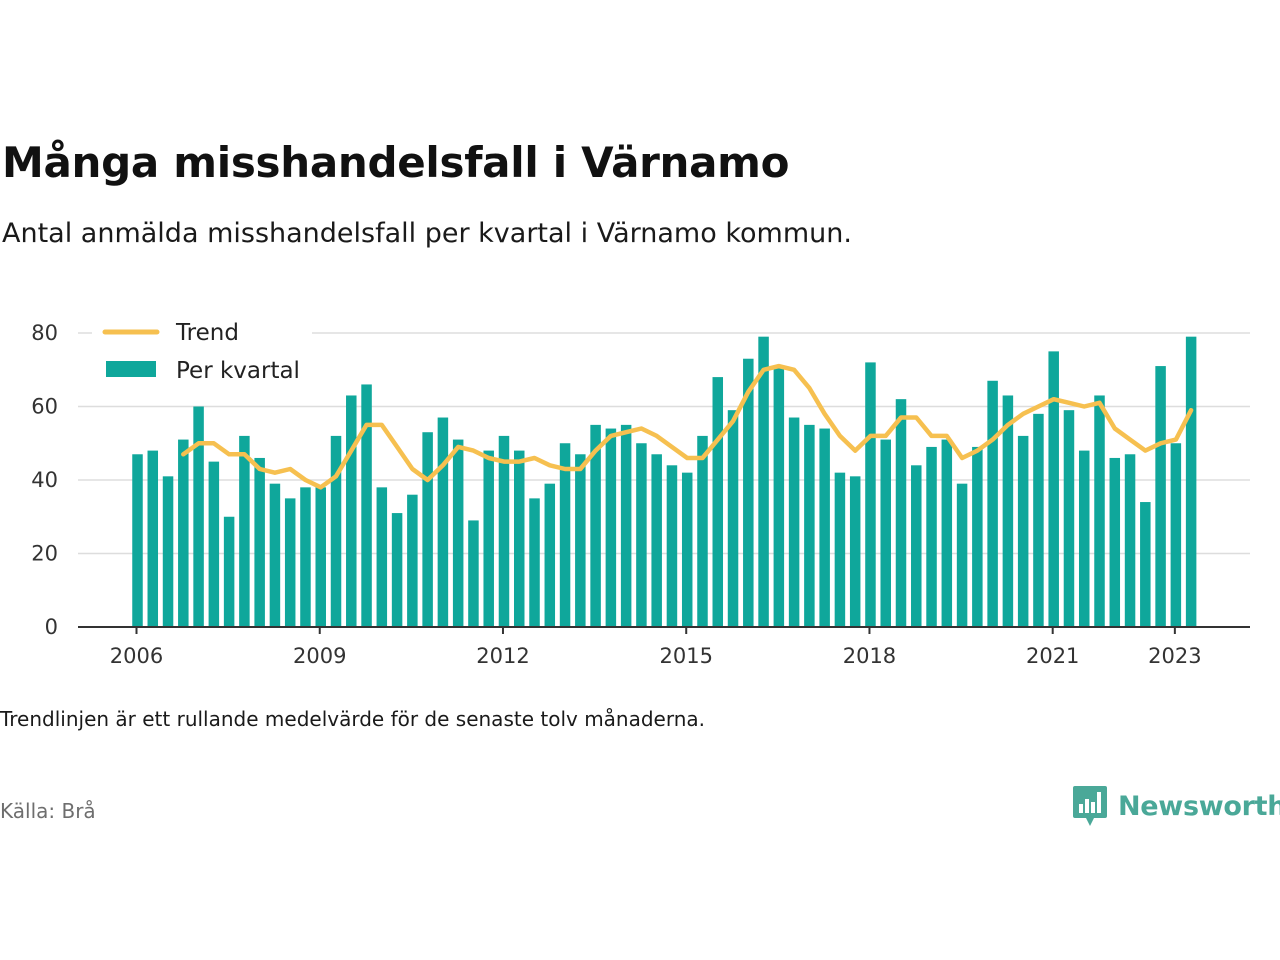 The width and height of the screenshot is (1280, 960). I want to click on x-tick-label: 2006, so click(136, 656).